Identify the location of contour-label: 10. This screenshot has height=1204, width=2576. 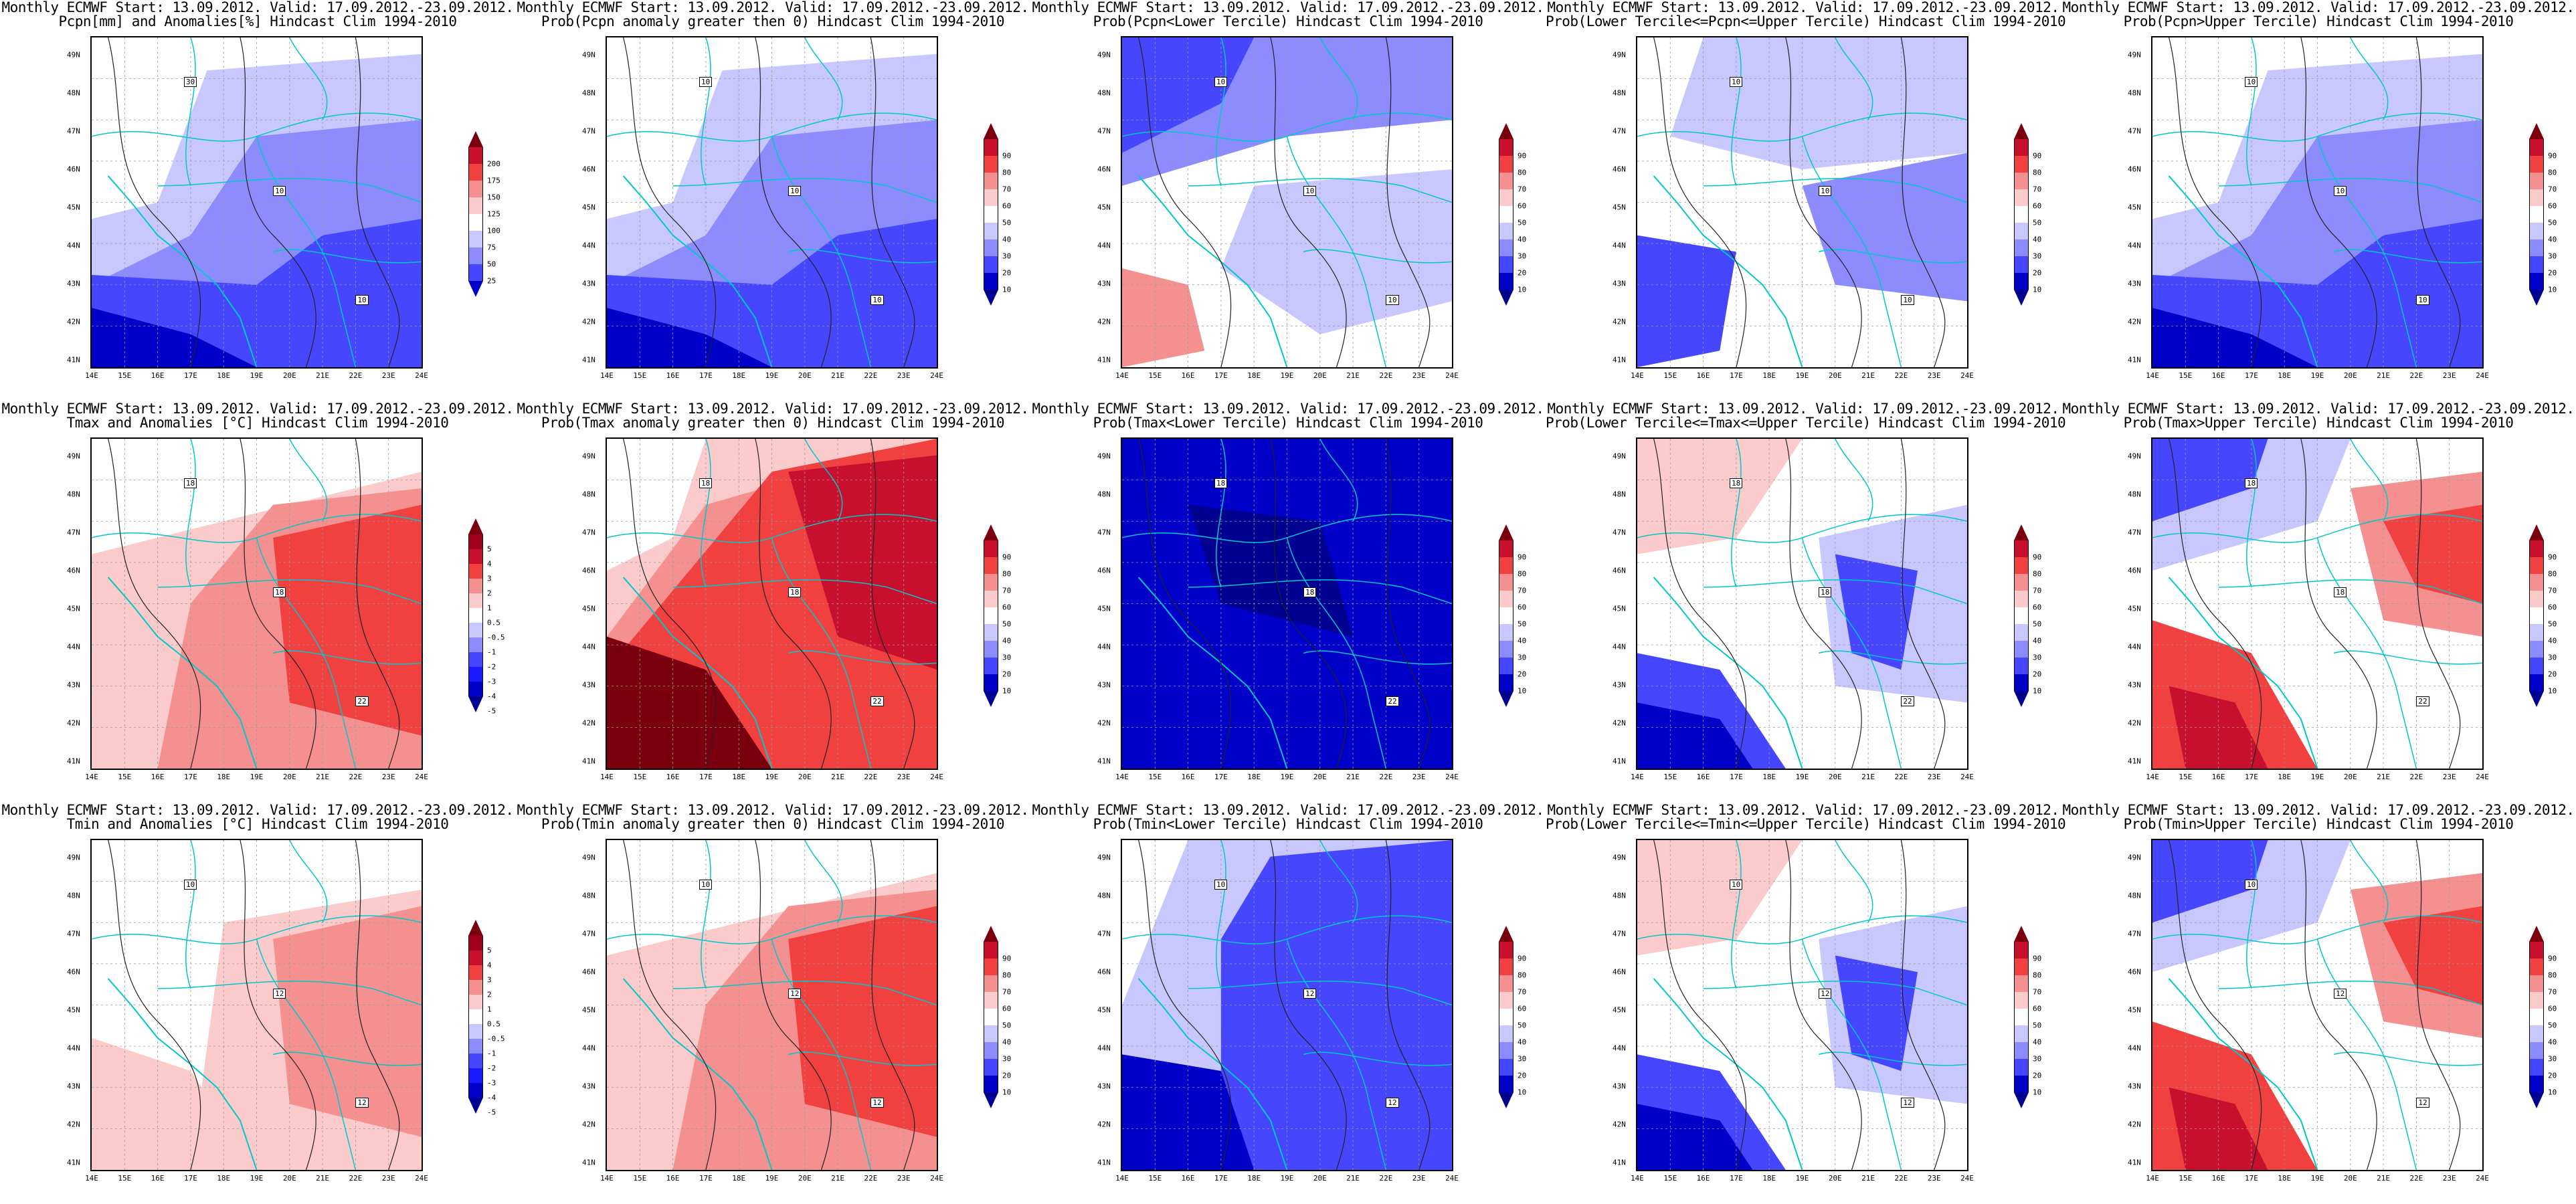
(190, 885).